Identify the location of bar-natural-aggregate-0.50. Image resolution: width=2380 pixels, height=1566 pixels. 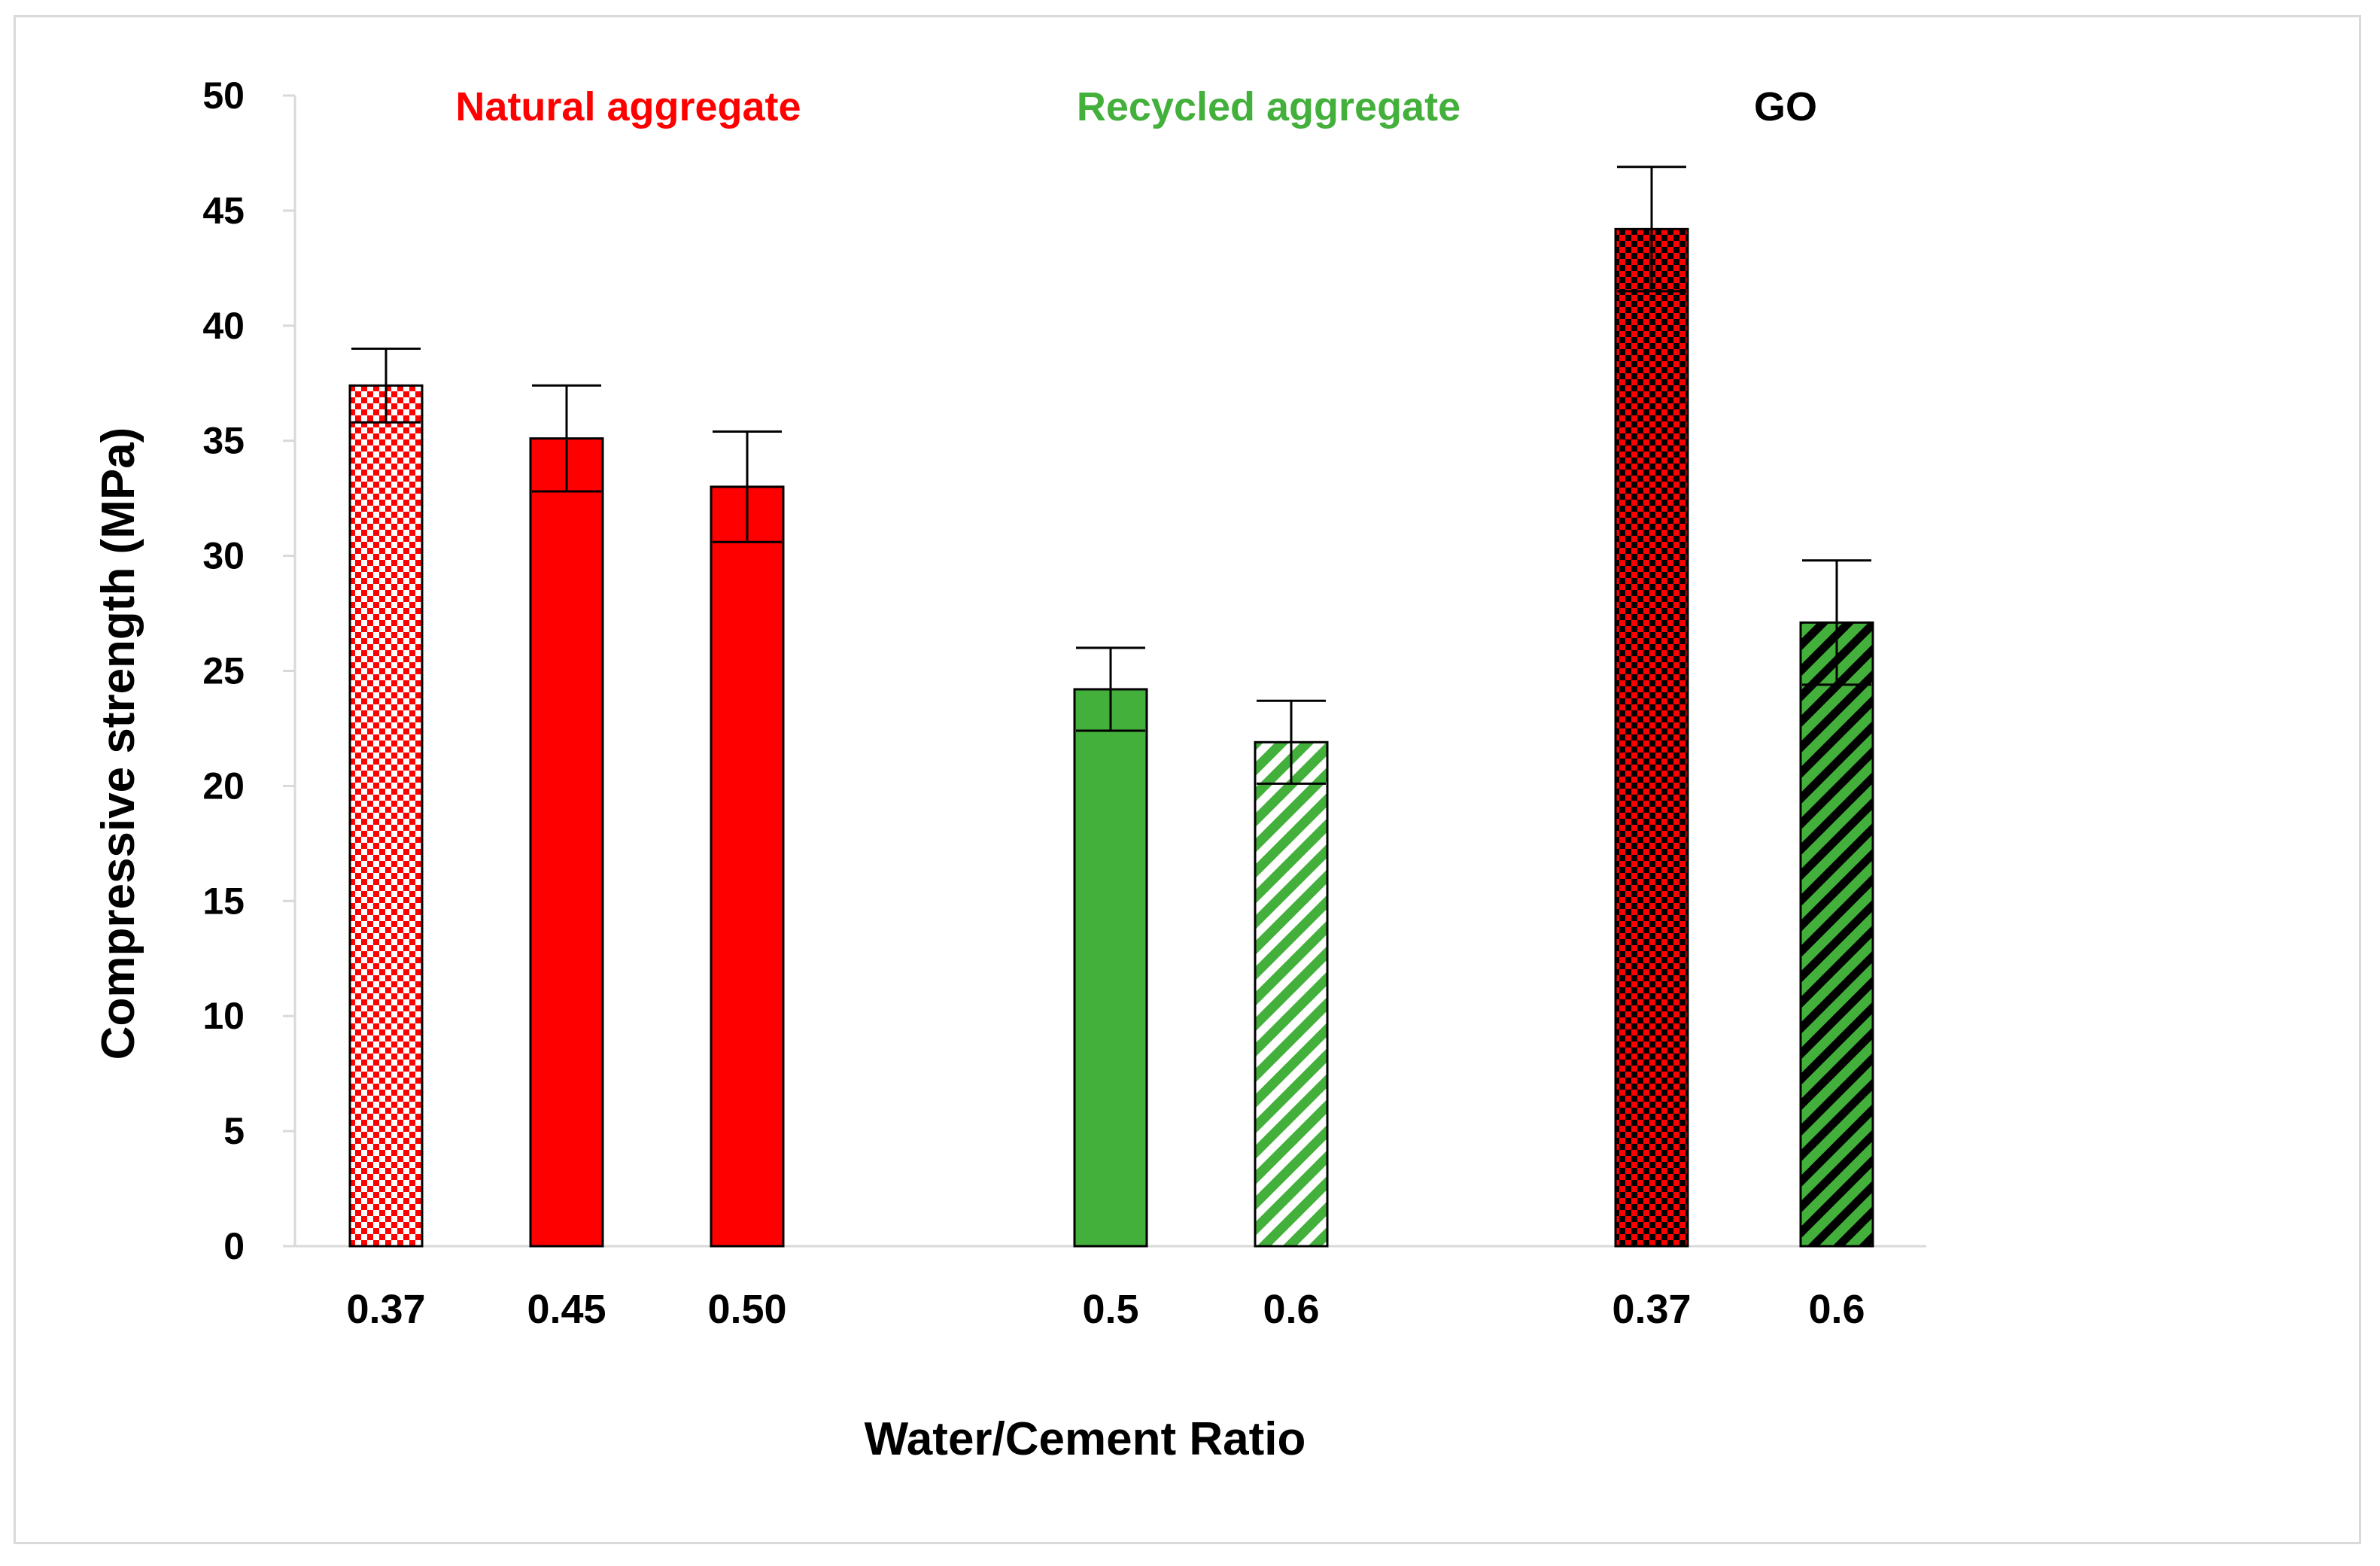
(747, 866).